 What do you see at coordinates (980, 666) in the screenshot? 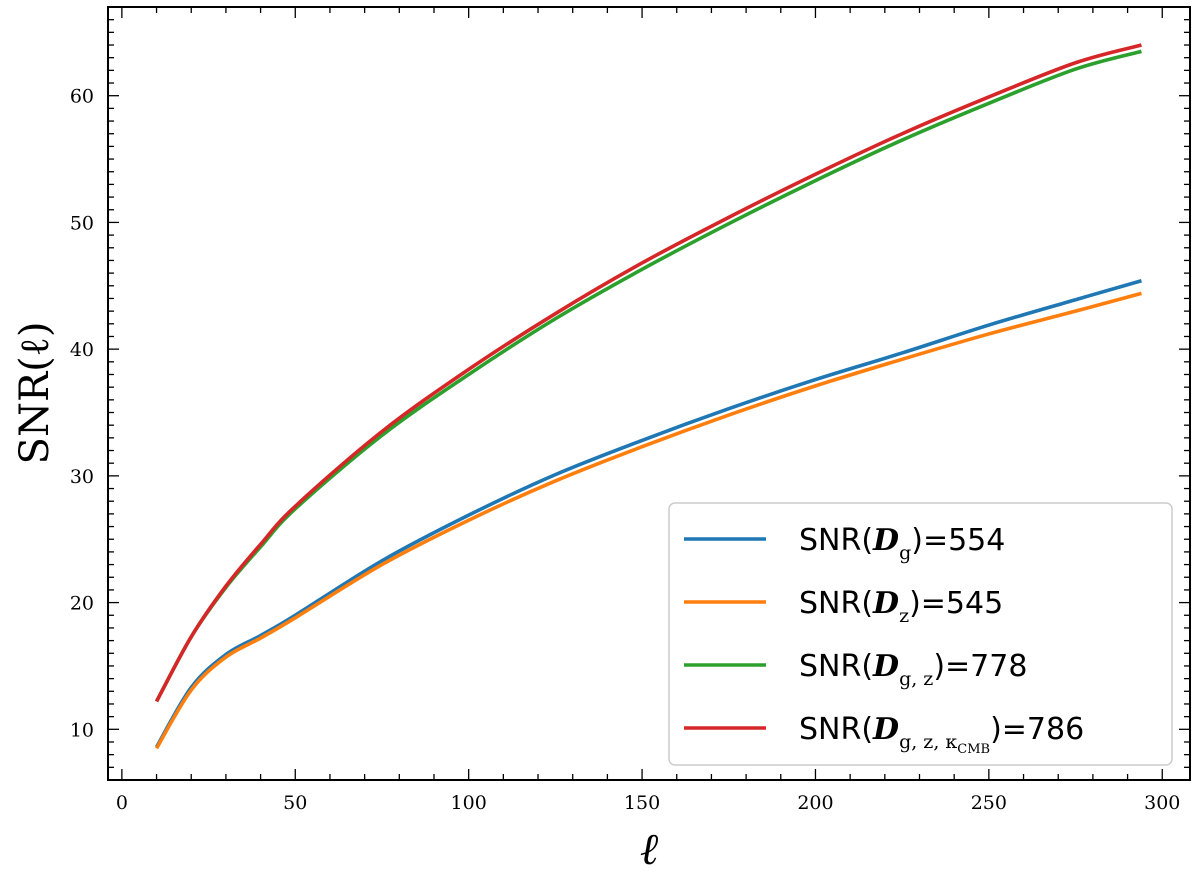
I see `legend-label-suffix: )=778` at bounding box center [980, 666].